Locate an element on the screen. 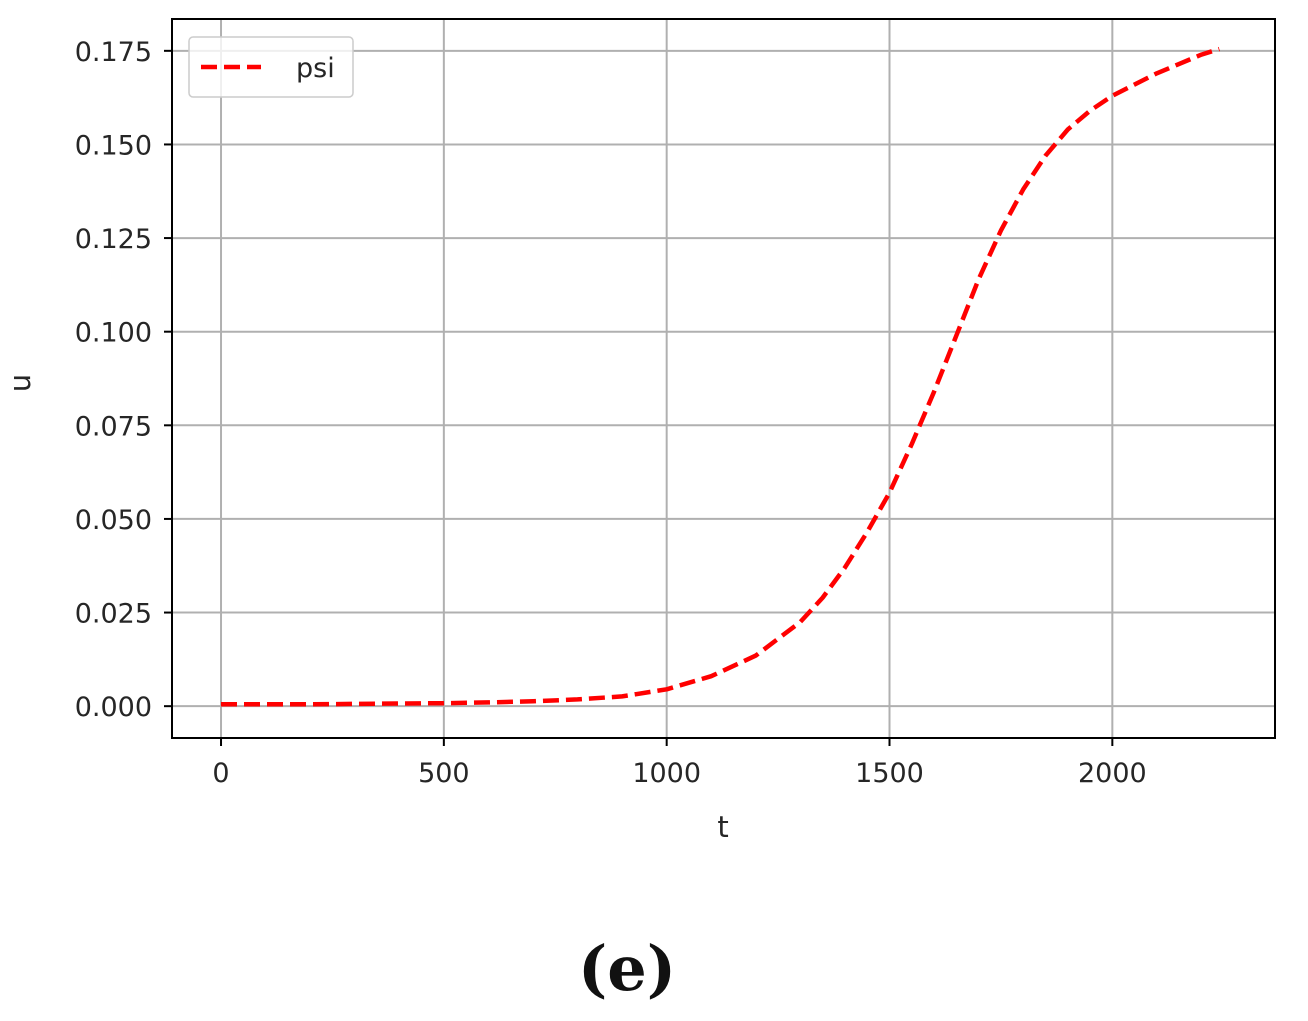 The image size is (1308, 1021). x-axis-label: t is located at coordinates (722, 827).